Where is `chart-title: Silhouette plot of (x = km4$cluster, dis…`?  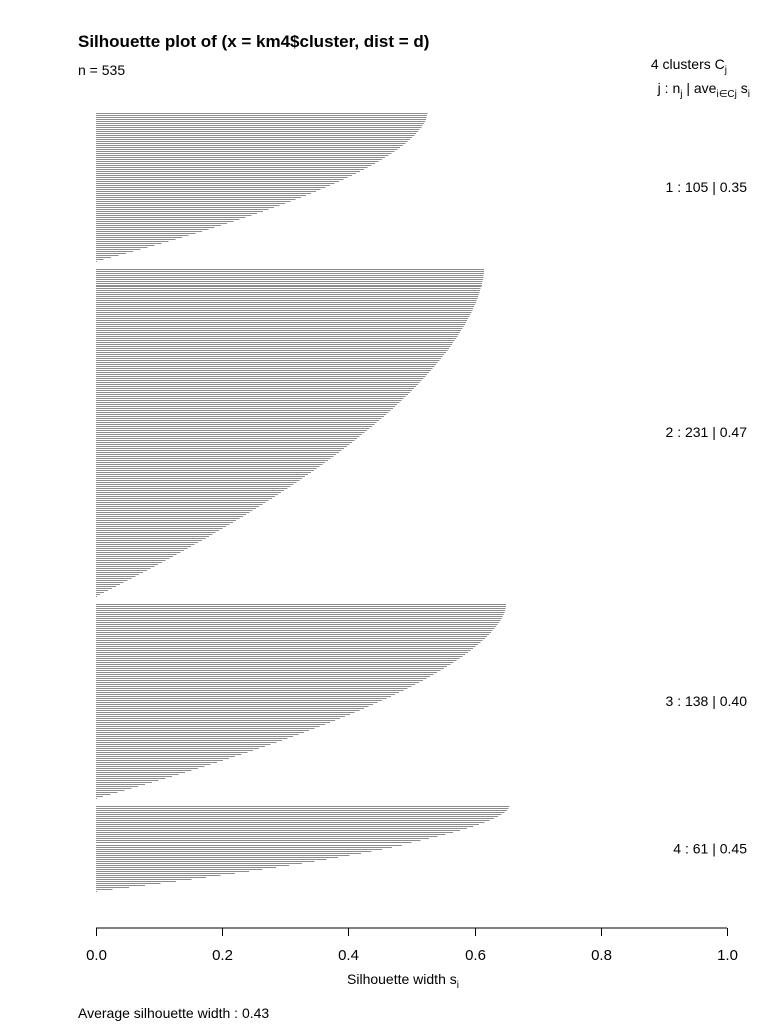
chart-title: Silhouette plot of (x = km4$cluster, dis… is located at coordinates (253, 41).